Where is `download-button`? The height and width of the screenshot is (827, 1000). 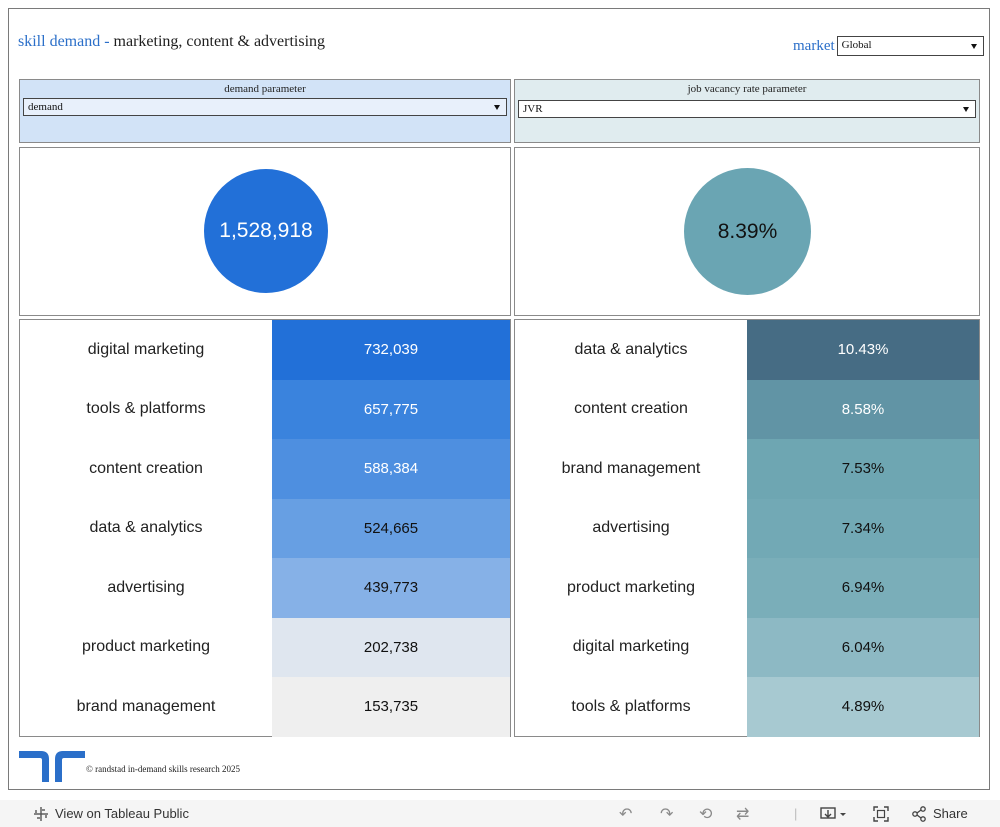
download-button is located at coordinates (834, 813).